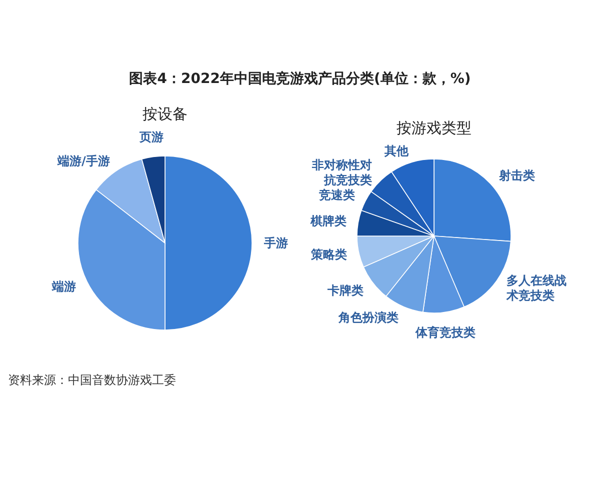 This screenshot has height=480, width=600. Describe the element at coordinates (328, 254) in the screenshot. I see `slice-label: 策略类` at that location.